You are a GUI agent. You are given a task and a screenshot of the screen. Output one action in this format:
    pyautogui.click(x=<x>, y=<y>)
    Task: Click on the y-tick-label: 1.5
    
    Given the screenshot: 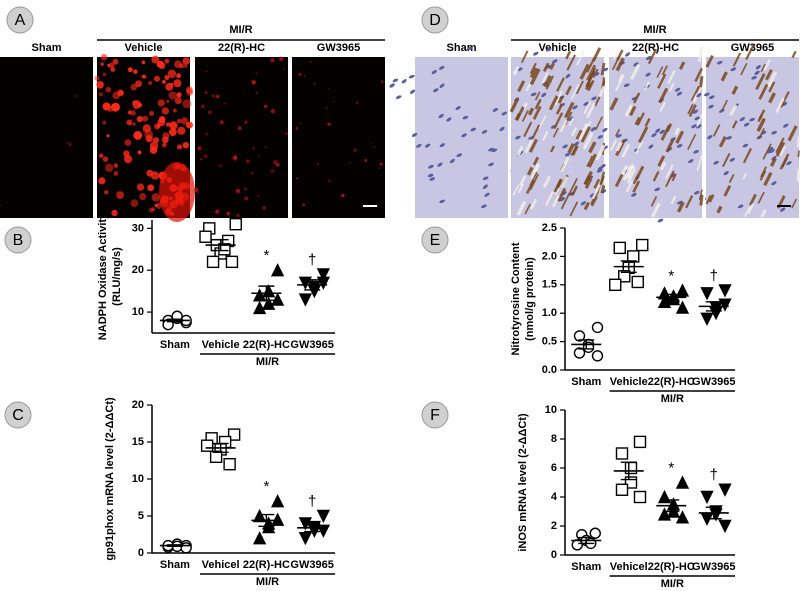 What is the action you would take?
    pyautogui.click(x=549, y=285)
    